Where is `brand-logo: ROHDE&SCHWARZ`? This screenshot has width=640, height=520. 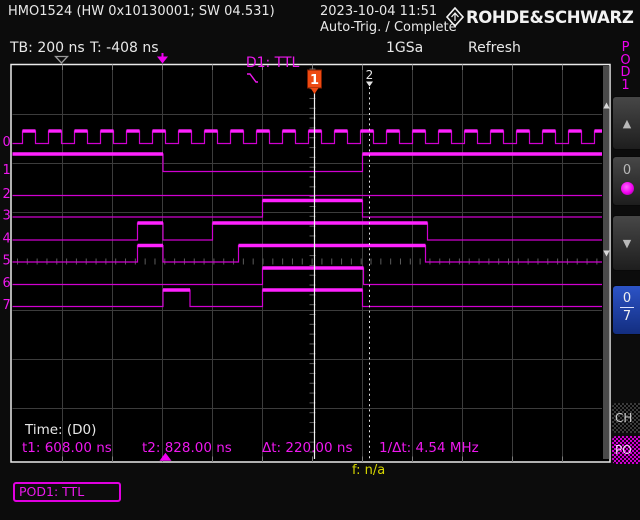 brand-logo: ROHDE&SCHWARZ is located at coordinates (540, 17).